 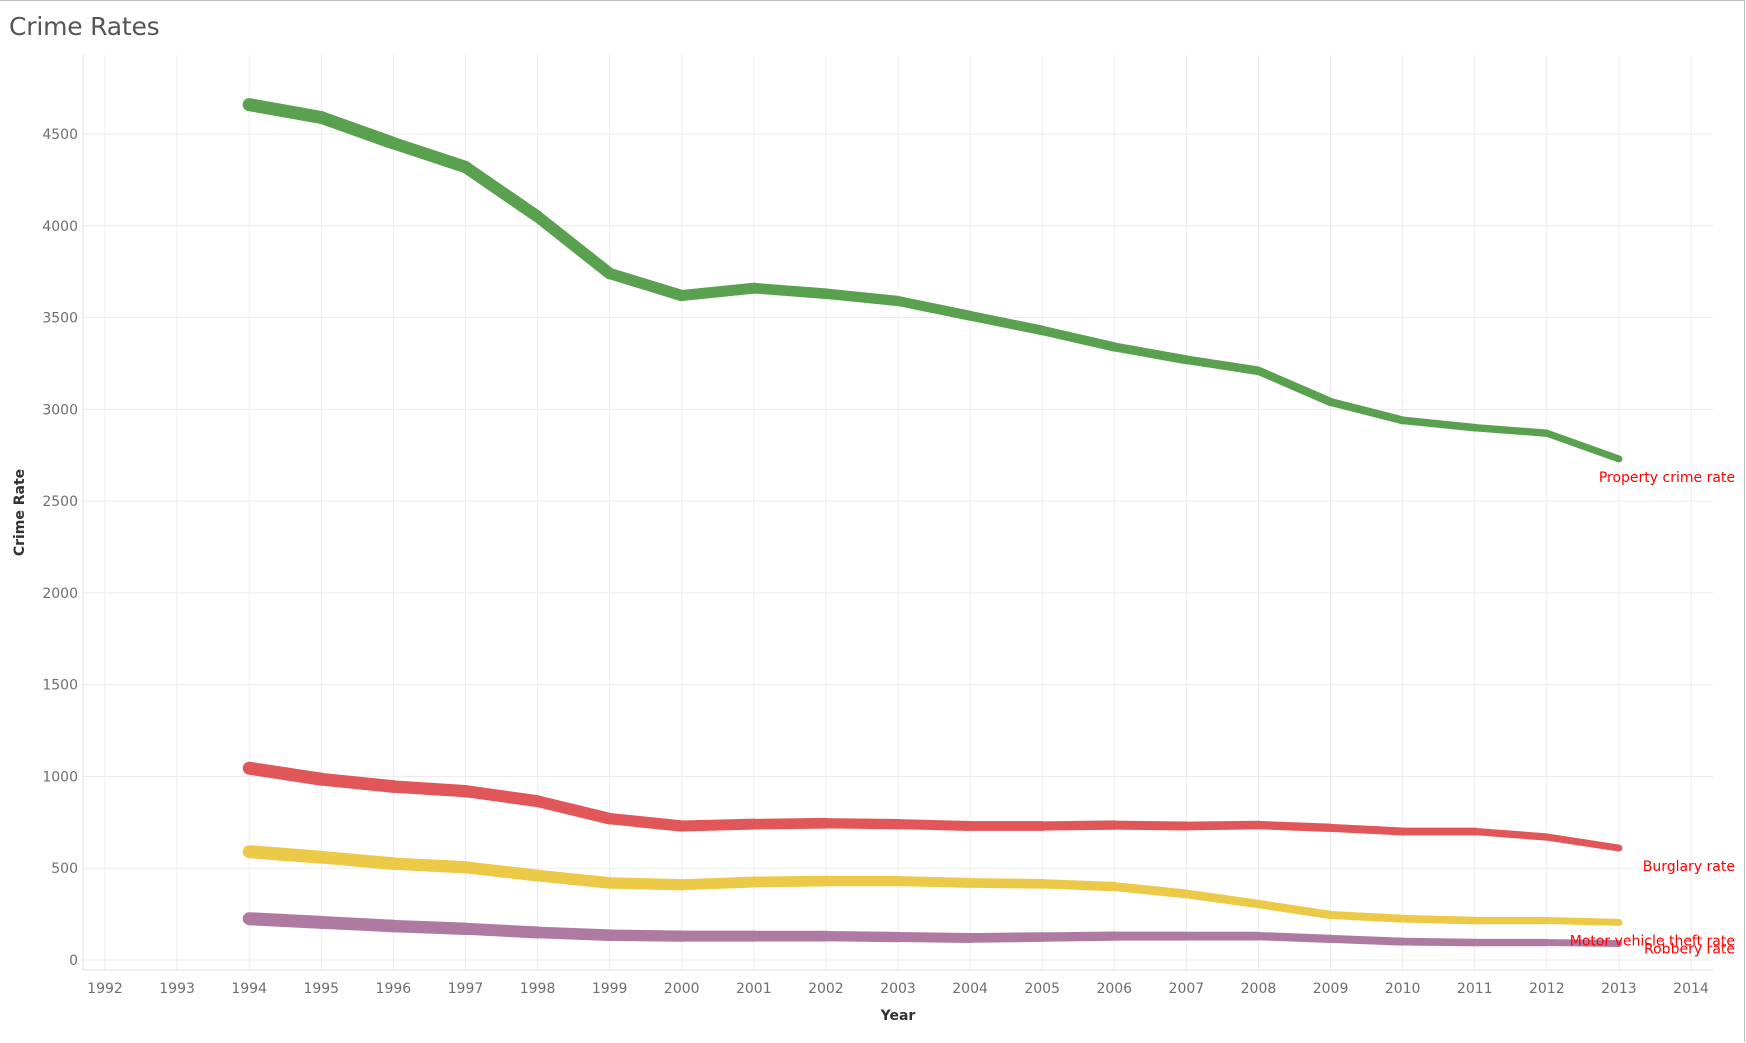 What do you see at coordinates (60, 502) in the screenshot?
I see `y-tick-label: 2500` at bounding box center [60, 502].